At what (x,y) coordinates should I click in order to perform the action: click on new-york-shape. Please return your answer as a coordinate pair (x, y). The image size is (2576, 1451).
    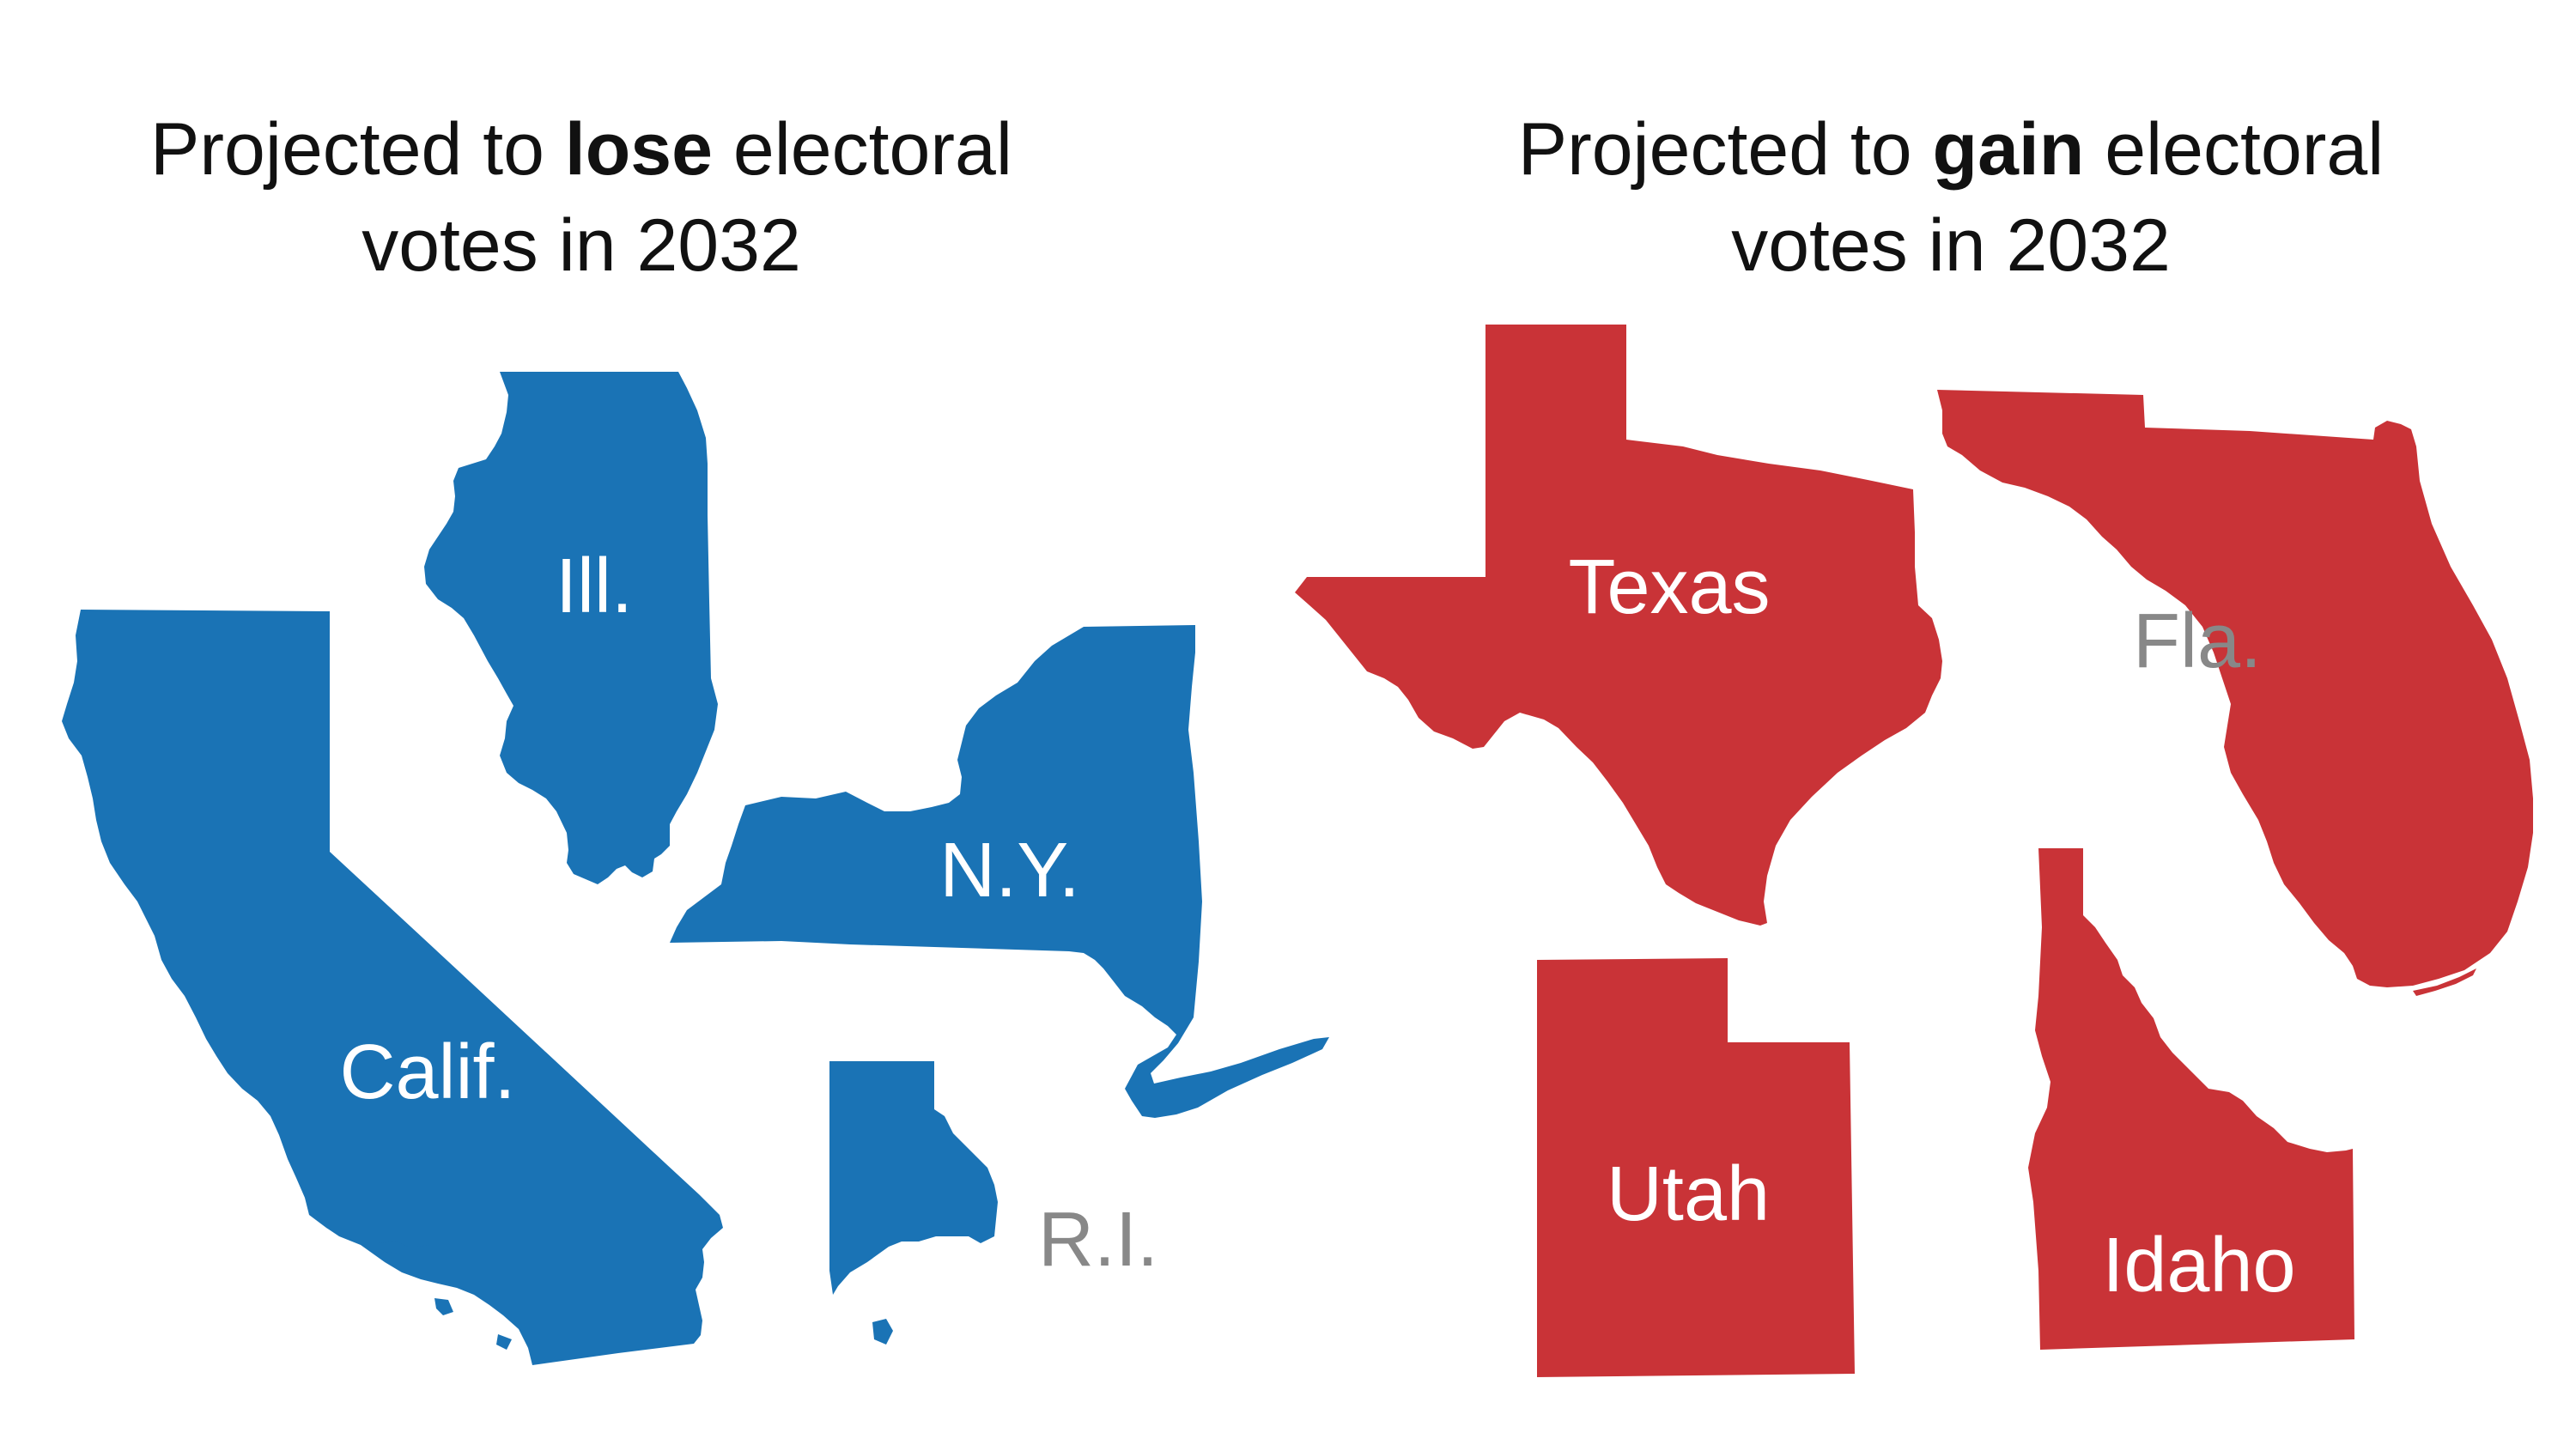
    Looking at the image, I should click on (999, 871).